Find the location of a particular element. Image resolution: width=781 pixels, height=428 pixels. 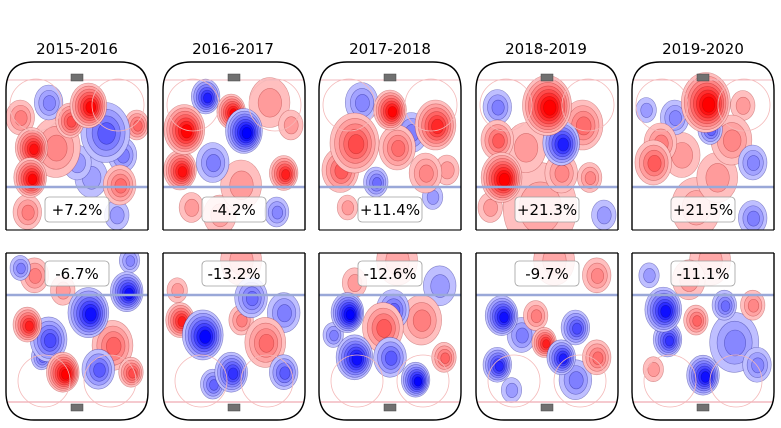

rink-panel: -6.7% is located at coordinates (77, 336).